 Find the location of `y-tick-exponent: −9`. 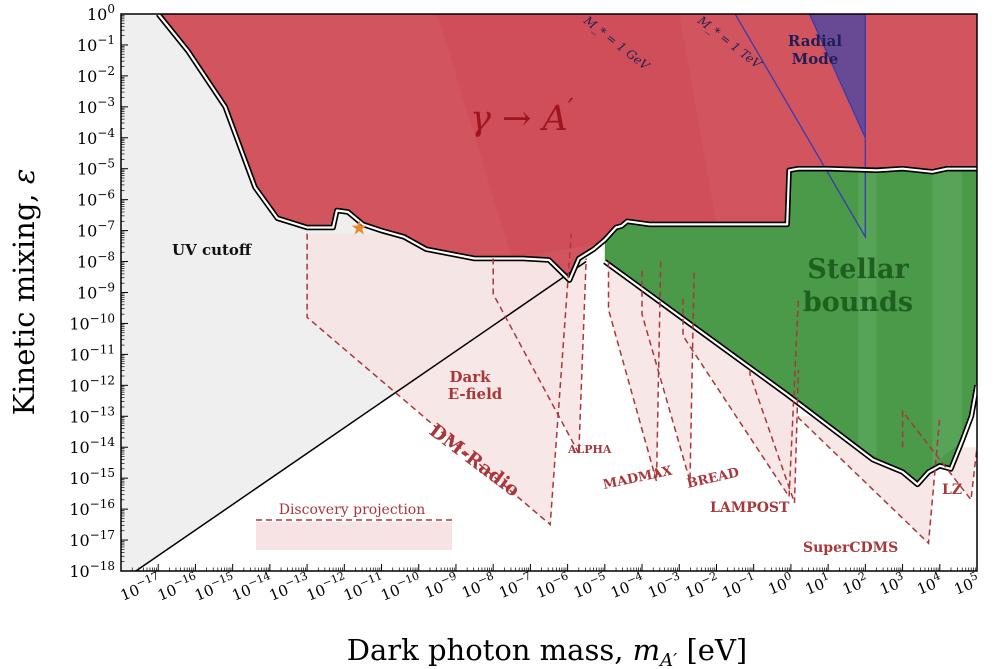

y-tick-exponent: −9 is located at coordinates (106, 288).